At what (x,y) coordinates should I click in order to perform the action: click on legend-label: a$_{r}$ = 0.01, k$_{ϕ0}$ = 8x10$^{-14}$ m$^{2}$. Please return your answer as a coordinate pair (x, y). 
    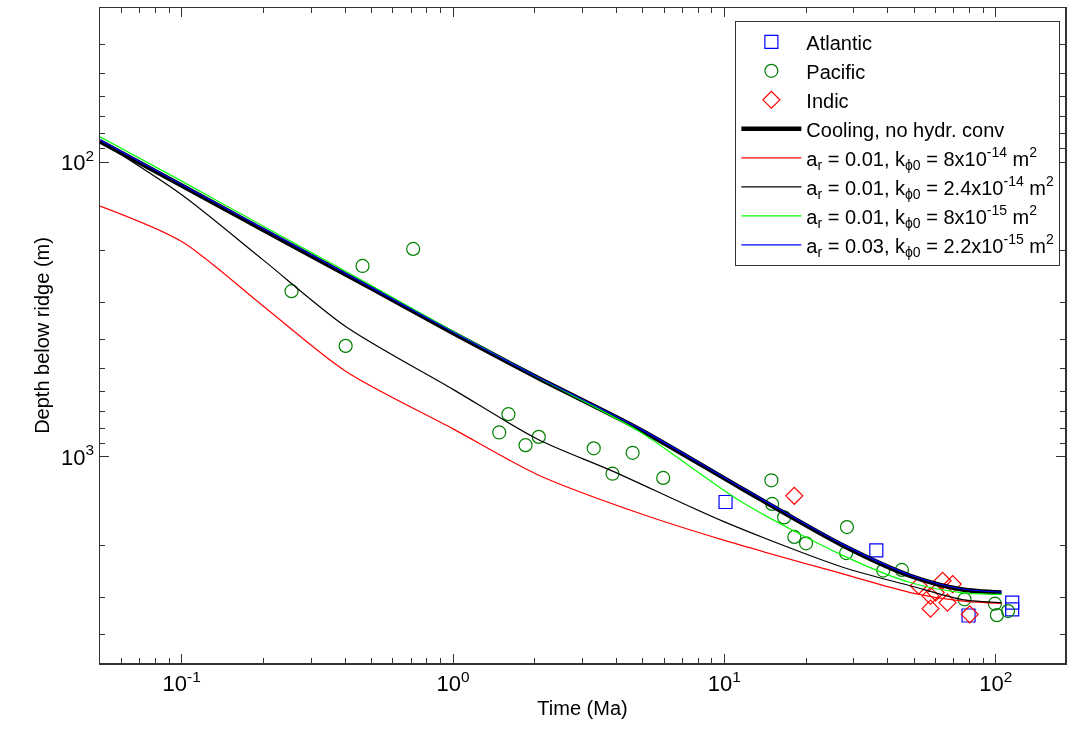
    Looking at the image, I should click on (922, 158).